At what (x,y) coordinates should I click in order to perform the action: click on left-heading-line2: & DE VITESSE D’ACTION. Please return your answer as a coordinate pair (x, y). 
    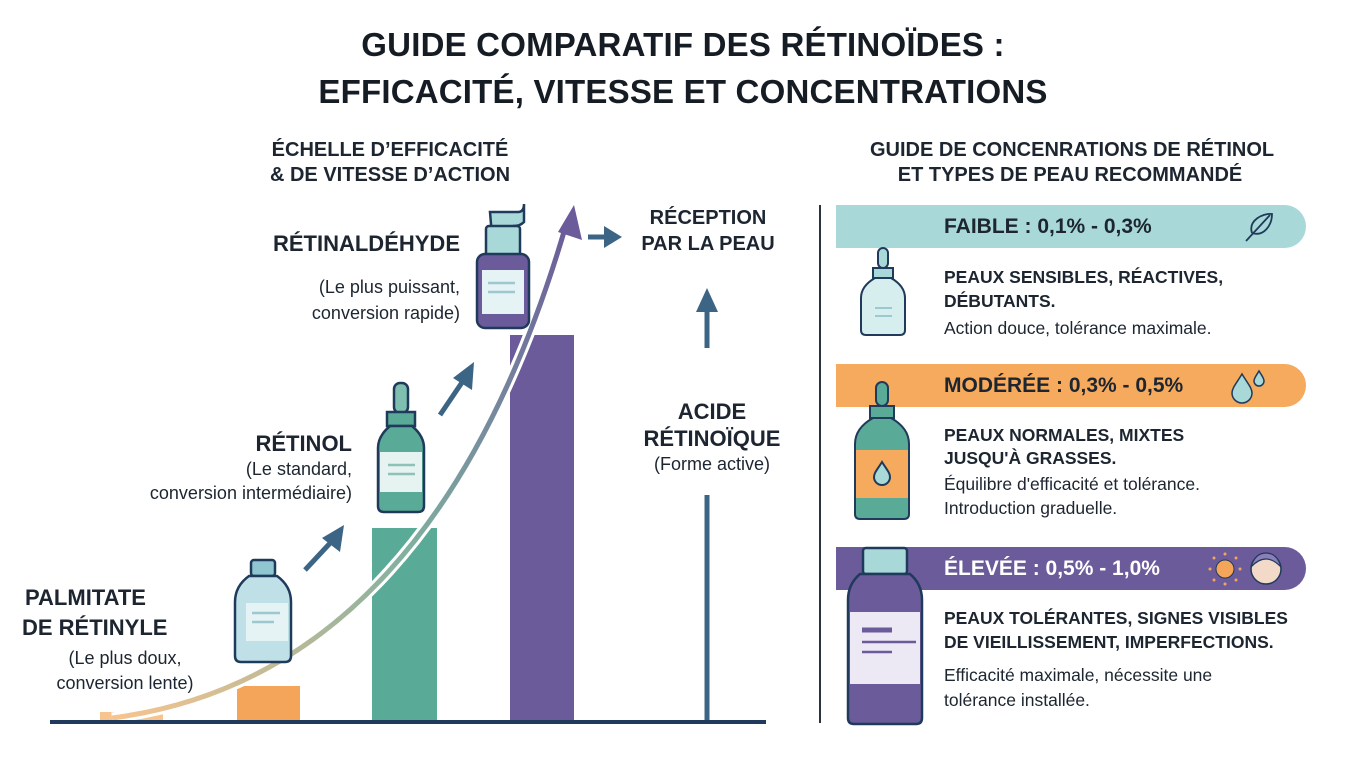
    Looking at the image, I should click on (390, 175).